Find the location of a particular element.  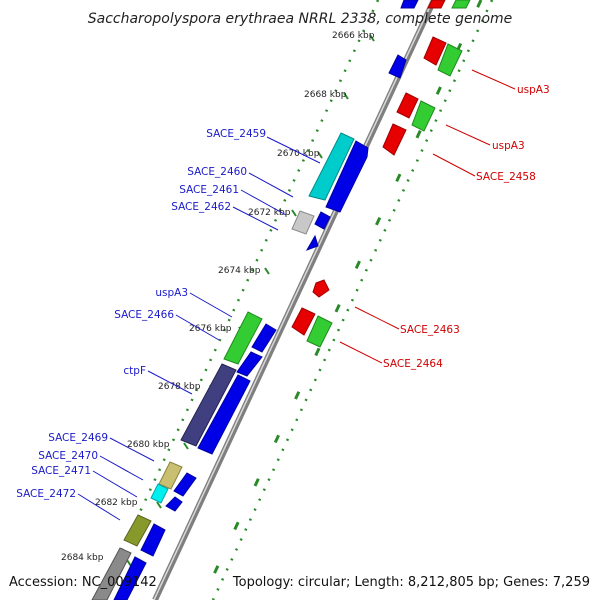

gene-label-ctpf: ctpF is located at coordinates (134, 371).